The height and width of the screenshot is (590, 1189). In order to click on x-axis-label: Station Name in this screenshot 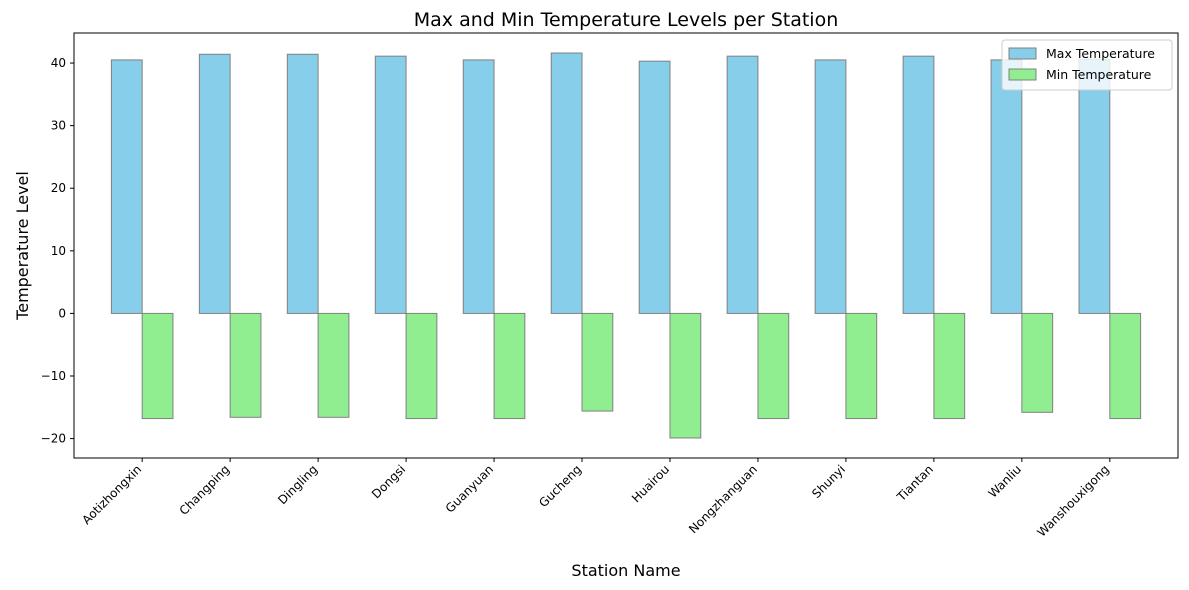, I will do `click(625, 570)`.